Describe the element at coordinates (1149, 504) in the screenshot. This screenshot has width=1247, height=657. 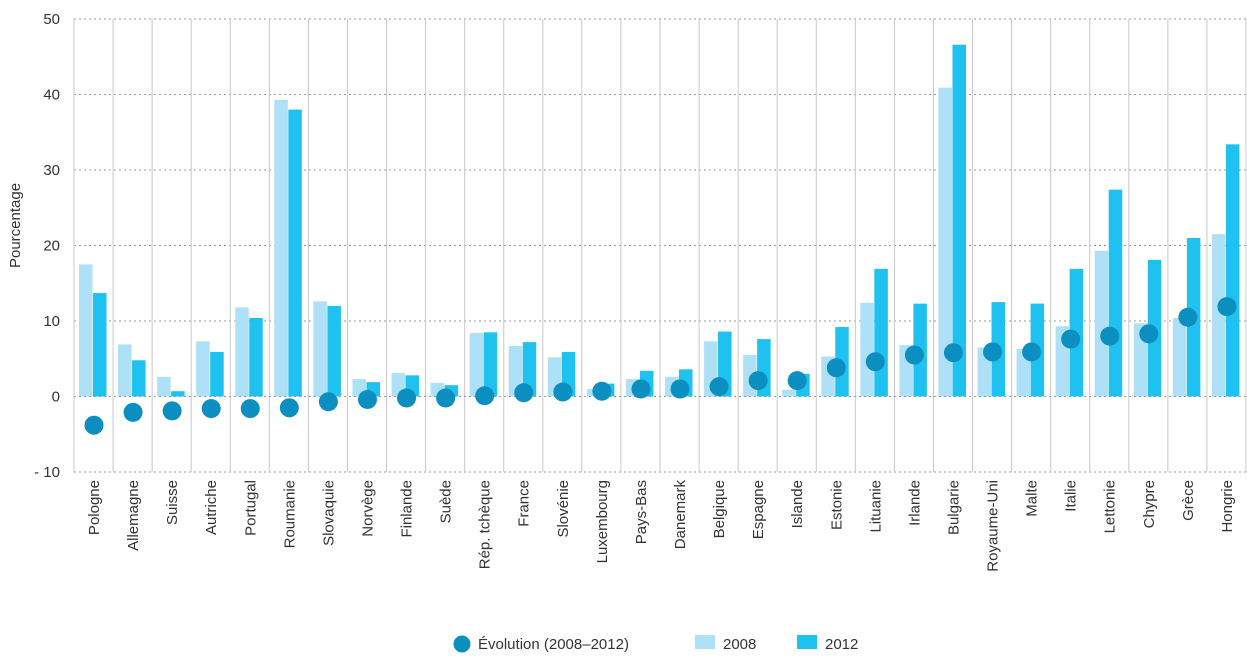
I see `x-category-label: Chypre` at that location.